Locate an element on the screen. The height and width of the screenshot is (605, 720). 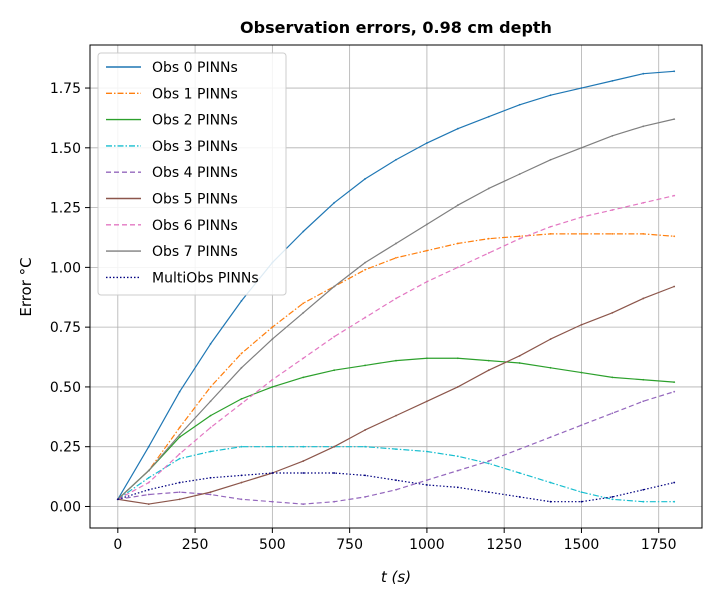
y-axis-label: Error °C is located at coordinates (26, 286).